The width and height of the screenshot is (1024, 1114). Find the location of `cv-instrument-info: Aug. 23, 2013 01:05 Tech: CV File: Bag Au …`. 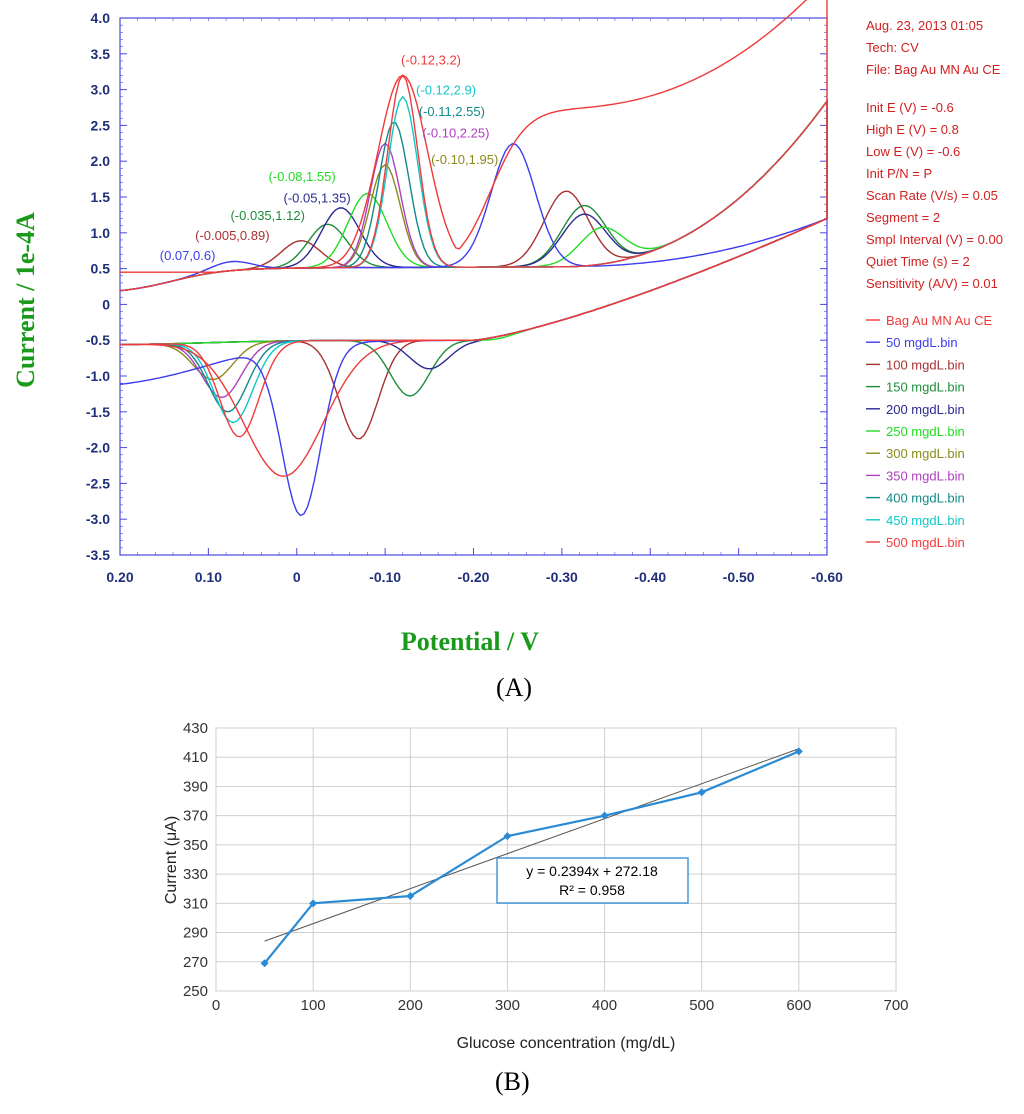

cv-instrument-info: Aug. 23, 2013 01:05 Tech: CV File: Bag Au … is located at coordinates (934, 154).